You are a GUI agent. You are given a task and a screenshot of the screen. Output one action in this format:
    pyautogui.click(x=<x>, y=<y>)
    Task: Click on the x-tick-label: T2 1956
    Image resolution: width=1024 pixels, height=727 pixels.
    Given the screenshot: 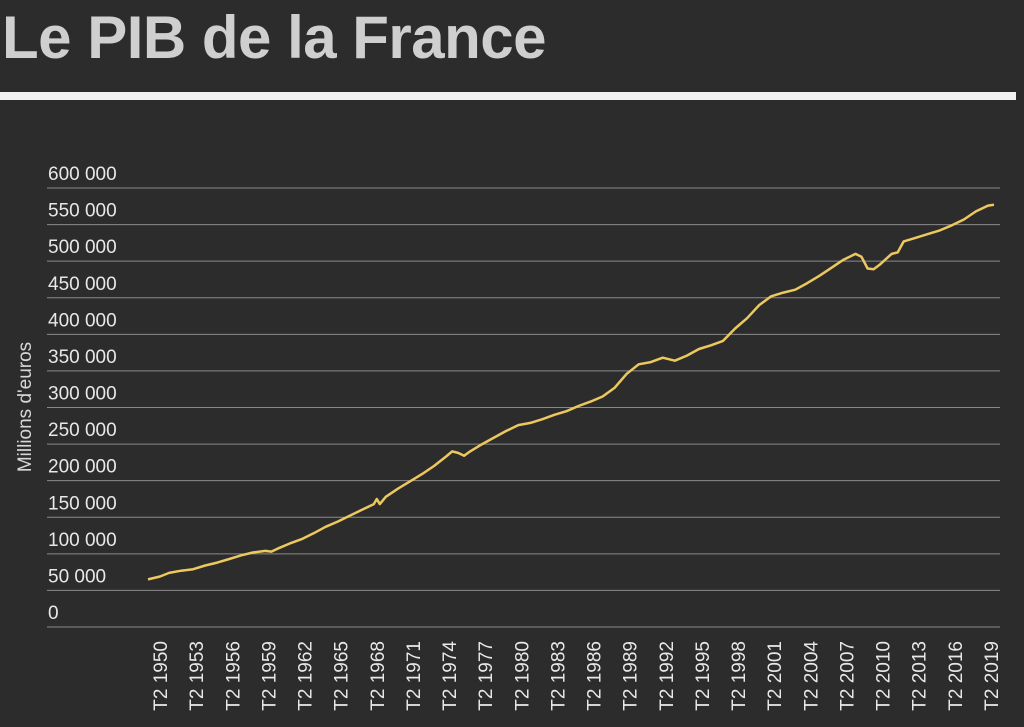 What is the action you would take?
    pyautogui.click(x=233, y=676)
    